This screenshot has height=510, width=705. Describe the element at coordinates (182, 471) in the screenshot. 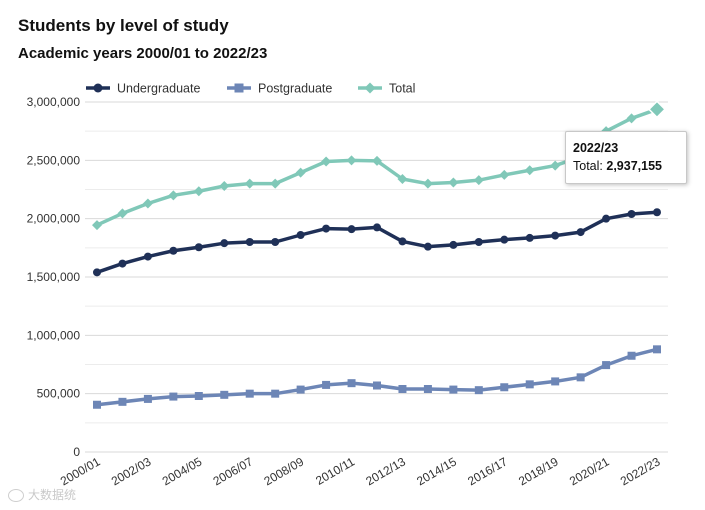

I see `x-tick-label: 2004/05` at that location.